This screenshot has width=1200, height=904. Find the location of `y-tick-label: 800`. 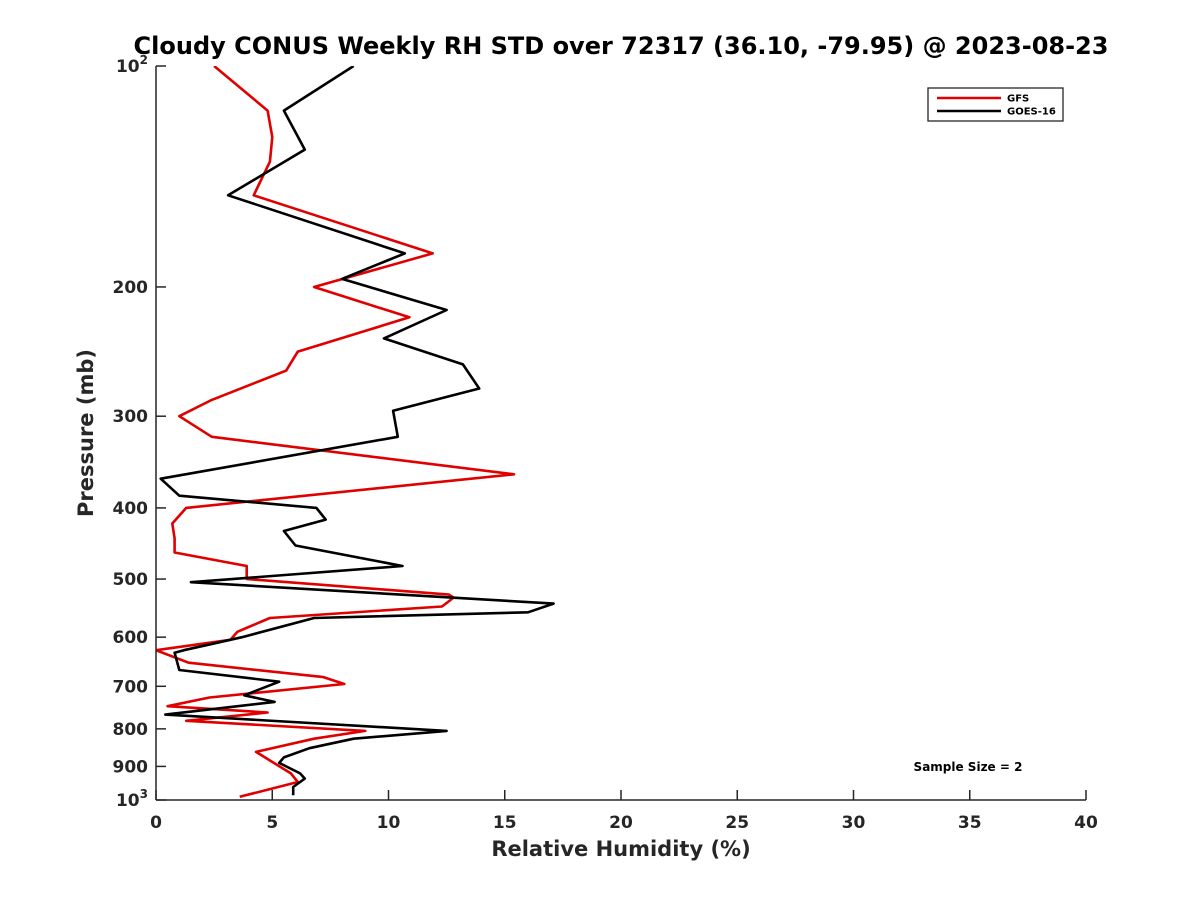

y-tick-label: 800 is located at coordinates (131, 730).